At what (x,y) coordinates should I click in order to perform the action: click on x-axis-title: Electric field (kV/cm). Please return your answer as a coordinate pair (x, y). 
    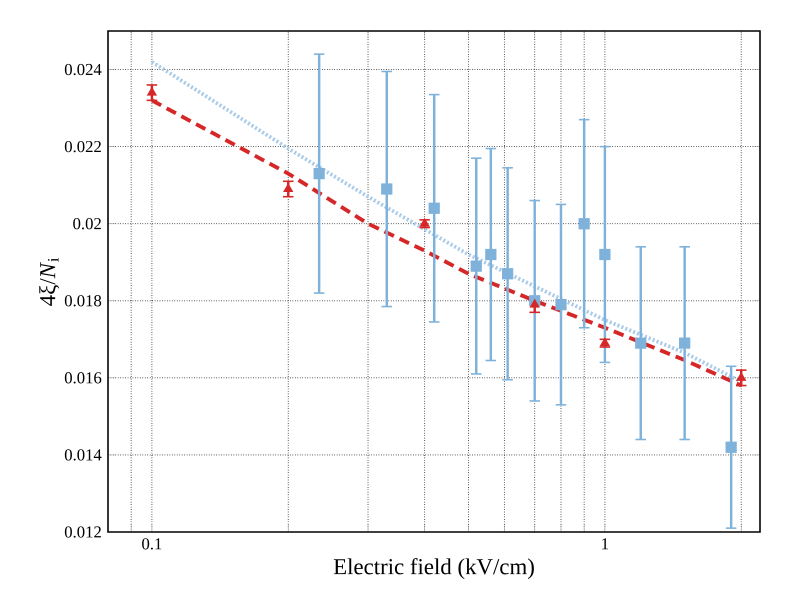
    Looking at the image, I should click on (434, 569).